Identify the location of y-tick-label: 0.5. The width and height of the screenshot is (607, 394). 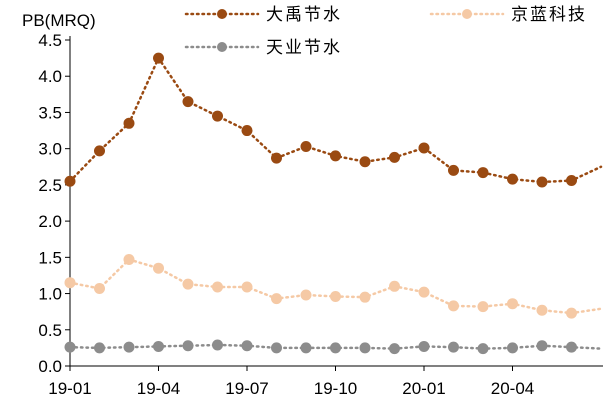
(50, 330).